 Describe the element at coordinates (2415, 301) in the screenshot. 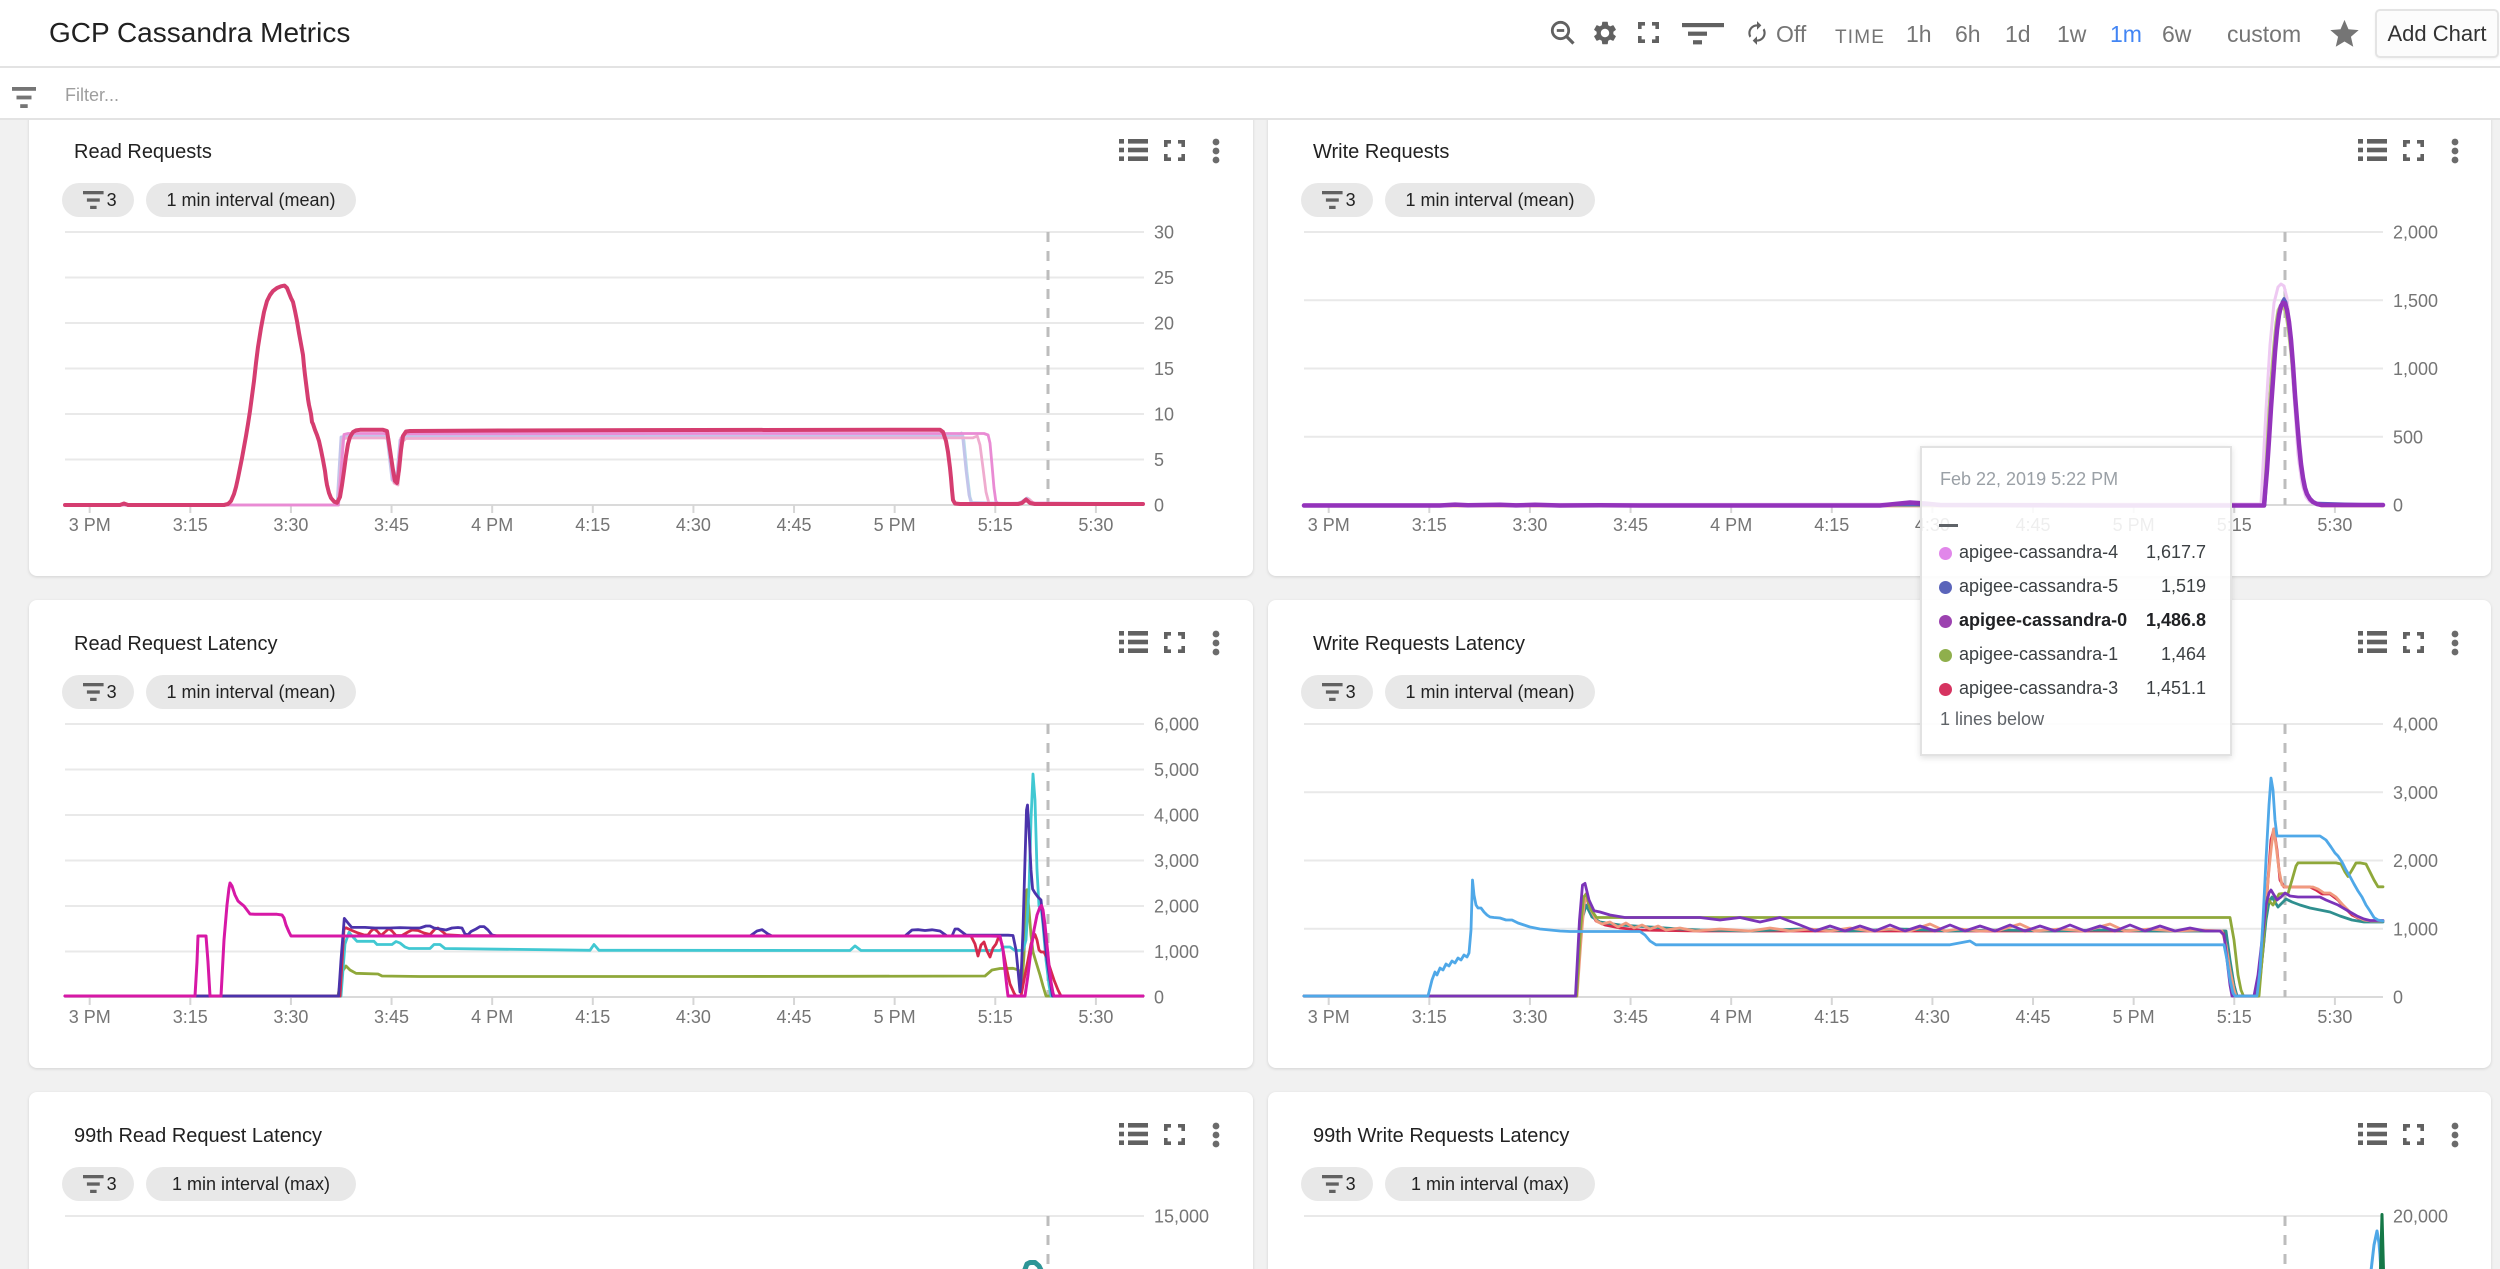

I see `svg-text: 1,500` at that location.